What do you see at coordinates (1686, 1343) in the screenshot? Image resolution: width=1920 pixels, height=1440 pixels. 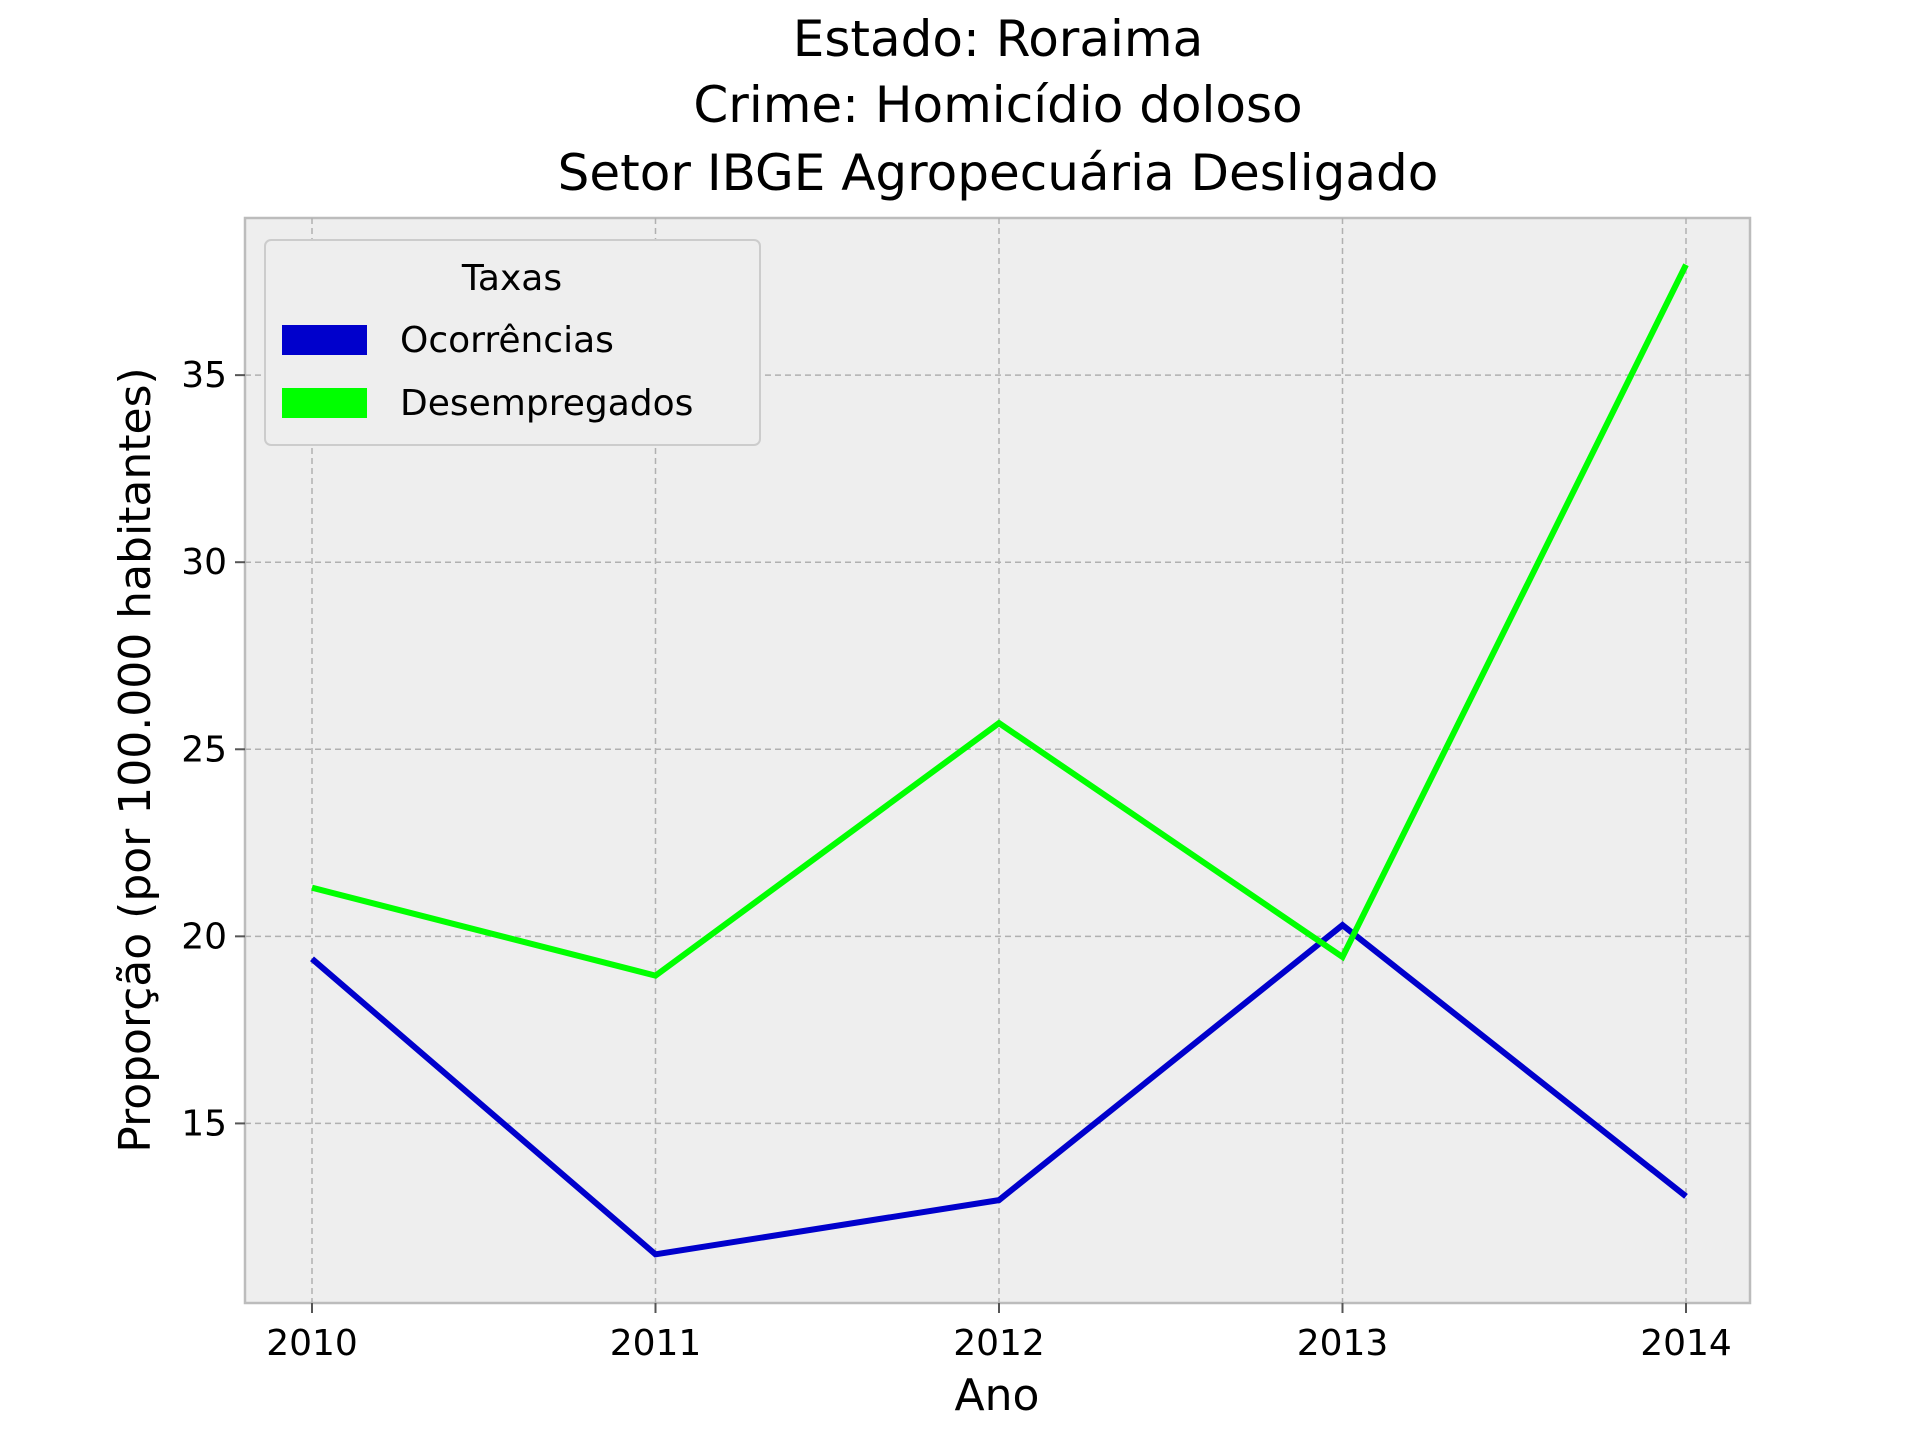 I see `x-tick-label: 2014` at bounding box center [1686, 1343].